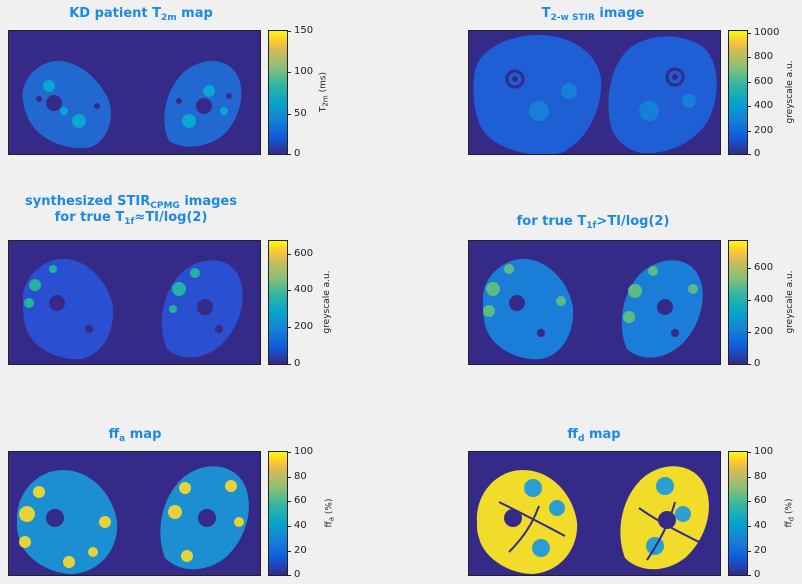 This screenshot has width=802, height=584. What do you see at coordinates (300, 30) in the screenshot?
I see `cbar-tick: 150` at bounding box center [300, 30].